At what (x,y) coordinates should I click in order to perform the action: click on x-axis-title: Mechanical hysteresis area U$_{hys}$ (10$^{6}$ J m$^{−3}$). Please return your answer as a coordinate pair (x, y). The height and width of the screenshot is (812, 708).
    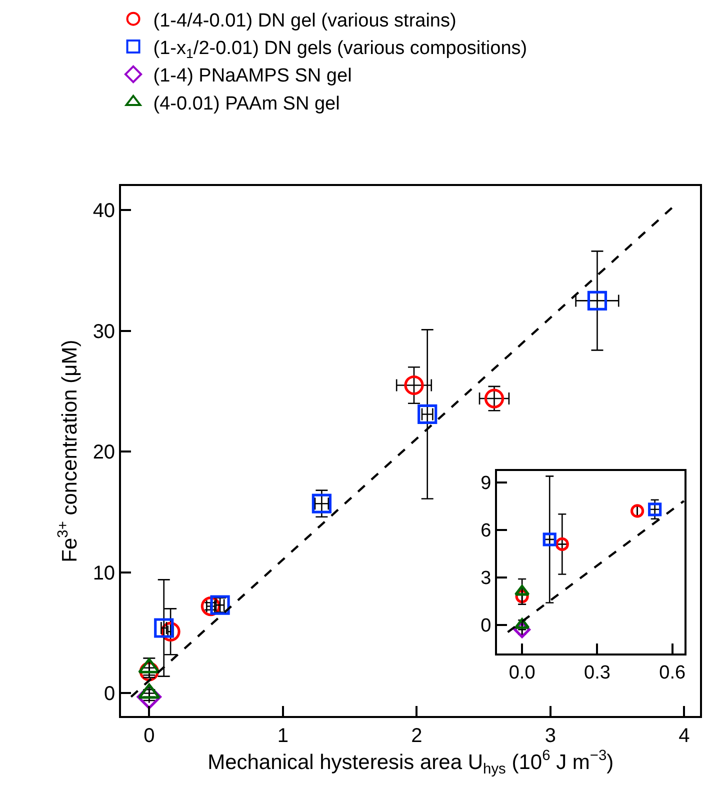
    Looking at the image, I should click on (411, 763).